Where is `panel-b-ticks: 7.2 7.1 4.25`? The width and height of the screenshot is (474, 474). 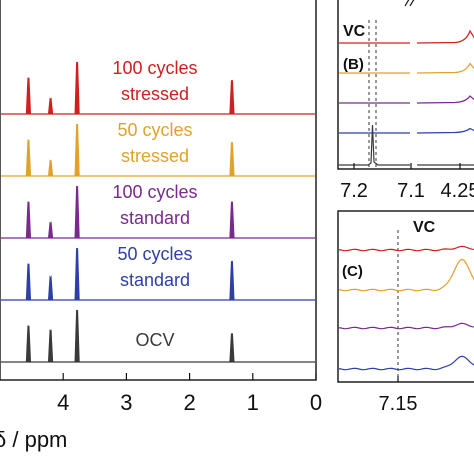 panel-b-ticks: 7.2 7.1 4.25 is located at coordinates (407, 182).